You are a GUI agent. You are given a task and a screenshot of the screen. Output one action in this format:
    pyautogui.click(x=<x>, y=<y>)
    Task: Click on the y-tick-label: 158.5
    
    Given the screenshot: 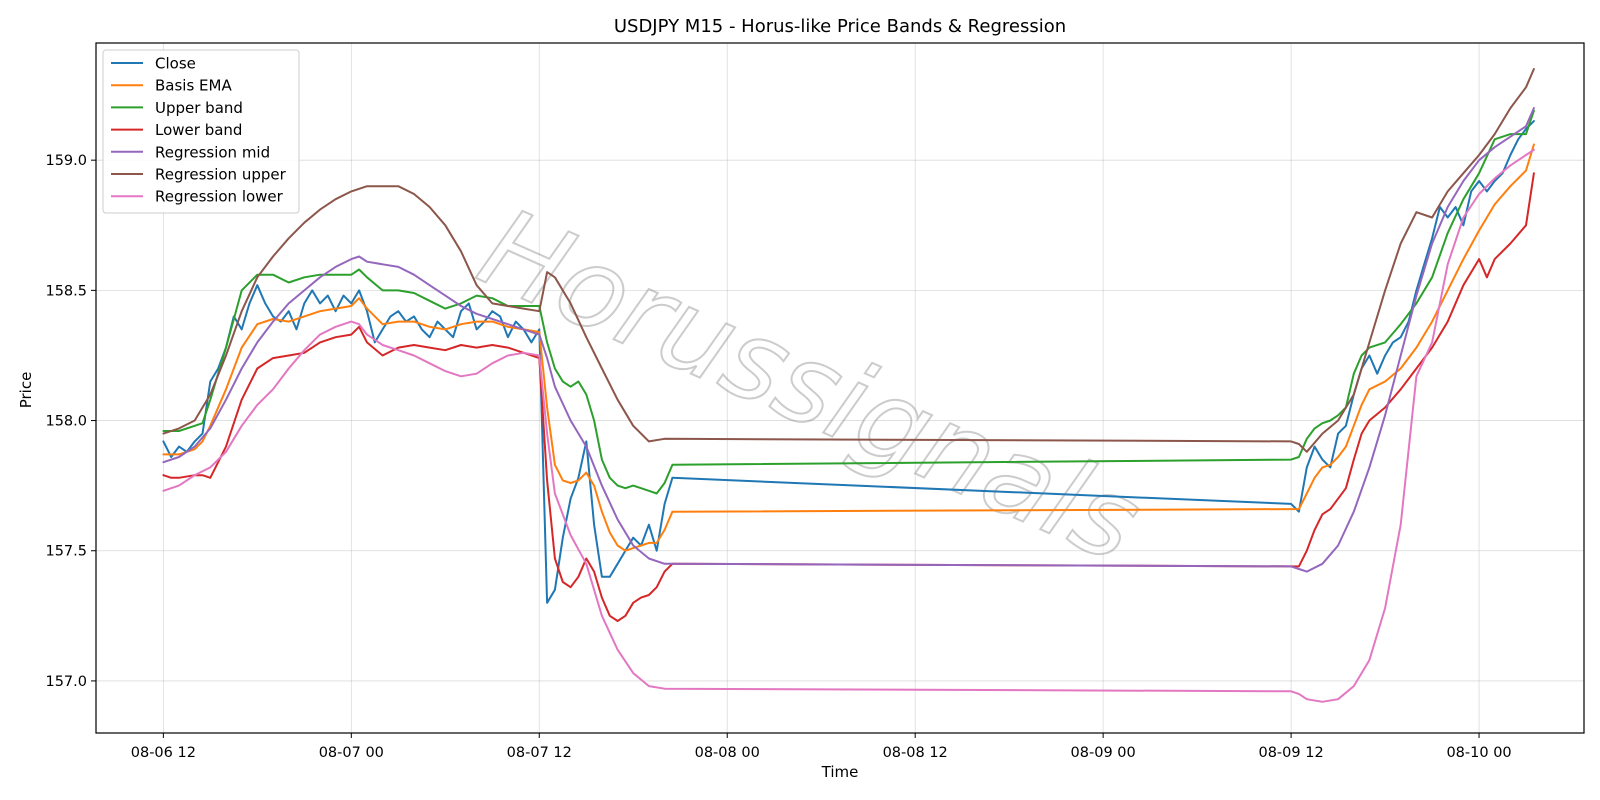 What is the action you would take?
    pyautogui.click(x=66, y=291)
    